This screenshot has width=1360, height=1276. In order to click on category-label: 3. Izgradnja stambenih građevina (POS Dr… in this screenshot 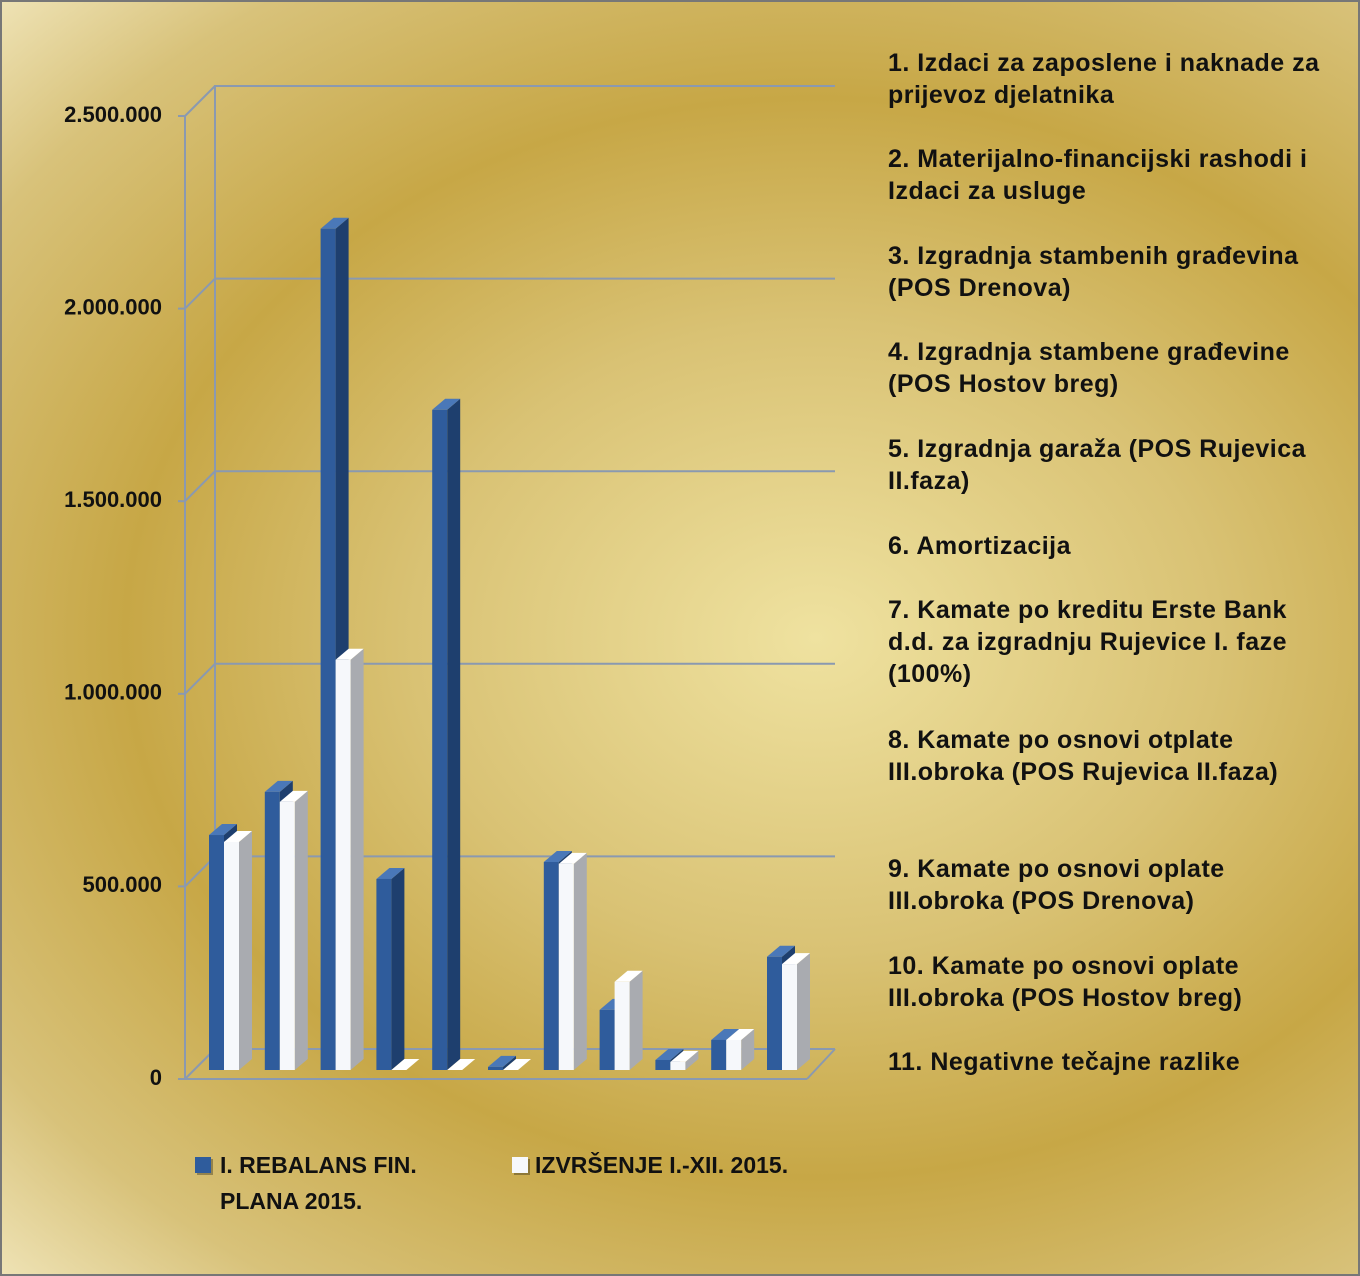, I will do `click(1093, 272)`.